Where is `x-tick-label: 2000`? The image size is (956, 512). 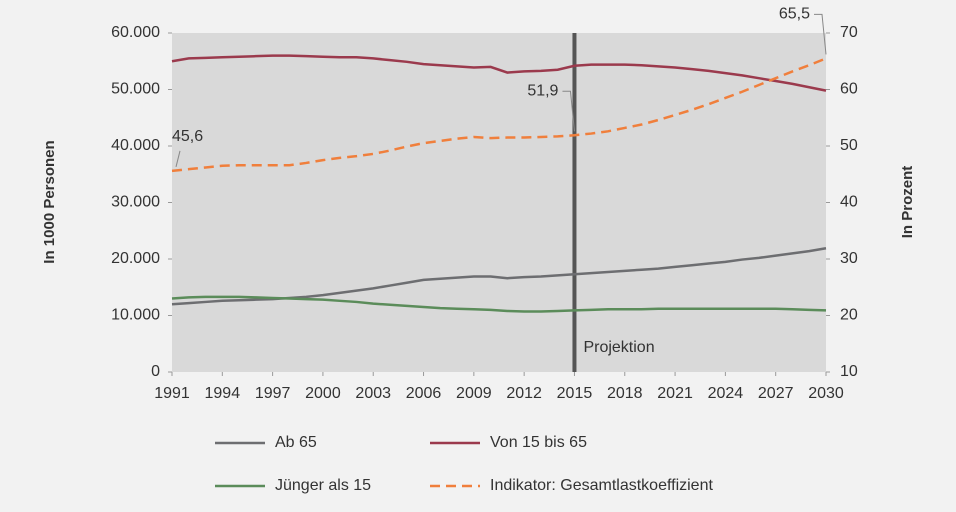 x-tick-label: 2000 is located at coordinates (323, 393).